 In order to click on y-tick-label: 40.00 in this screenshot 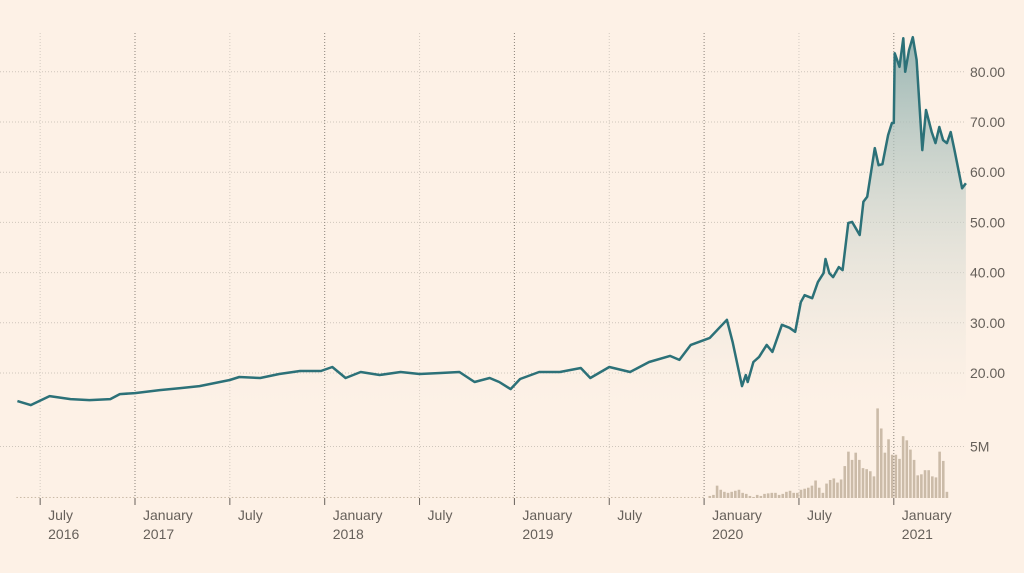, I will do `click(987, 273)`.